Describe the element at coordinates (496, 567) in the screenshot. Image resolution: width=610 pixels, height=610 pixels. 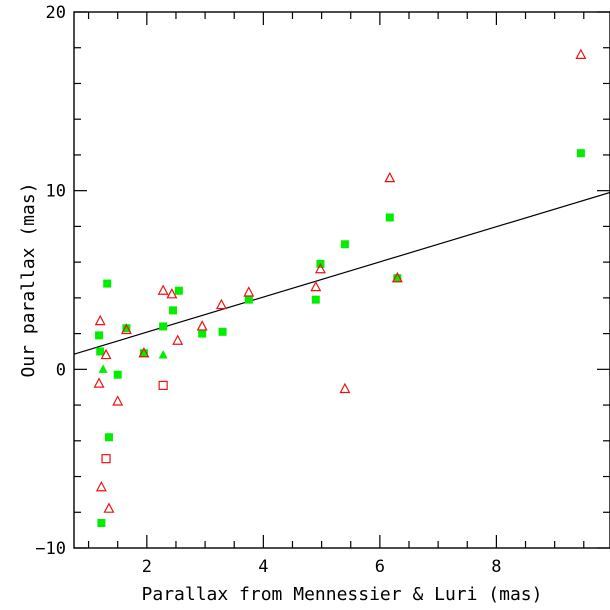
I see `x-tick-label: 8` at that location.